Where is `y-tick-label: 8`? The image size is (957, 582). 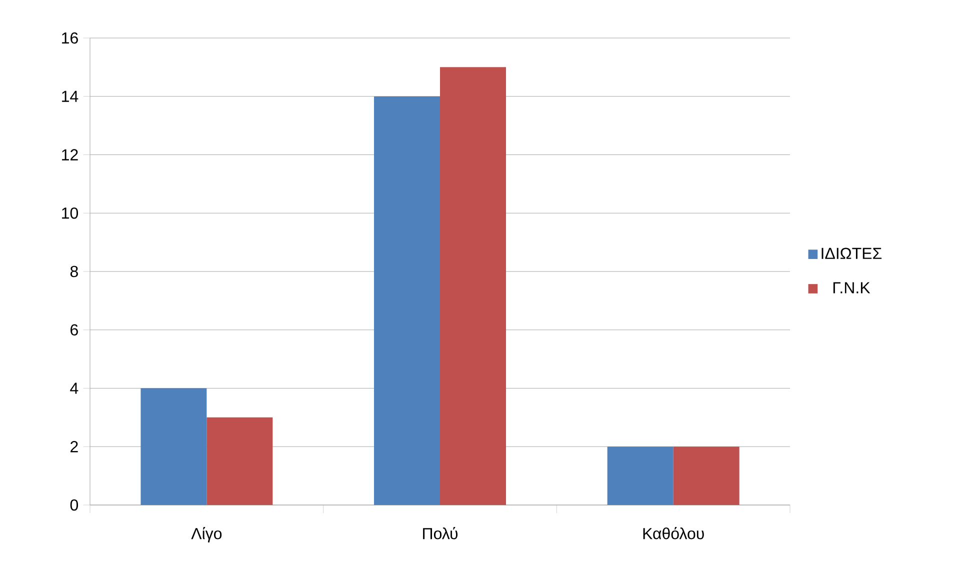 y-tick-label: 8 is located at coordinates (74, 272).